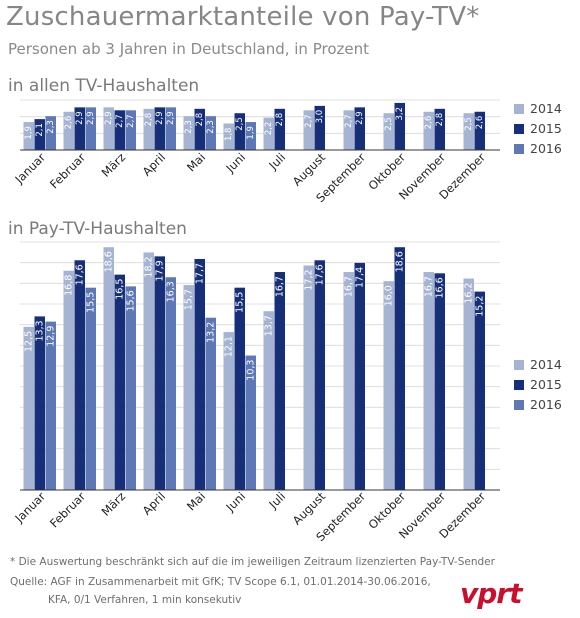 Image resolution: width=580 pixels, height=618 pixels. I want to click on data-label-2014-April: 2,8, so click(149, 120).